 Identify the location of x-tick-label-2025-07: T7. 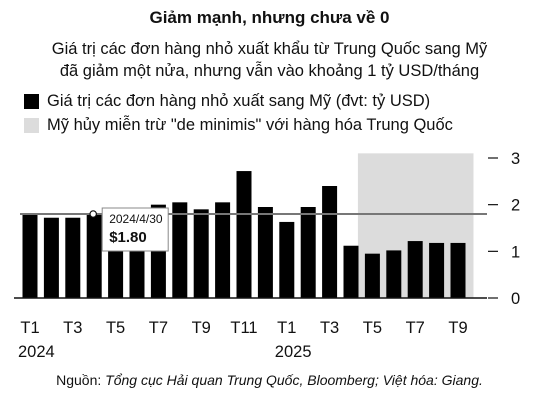
(415, 328).